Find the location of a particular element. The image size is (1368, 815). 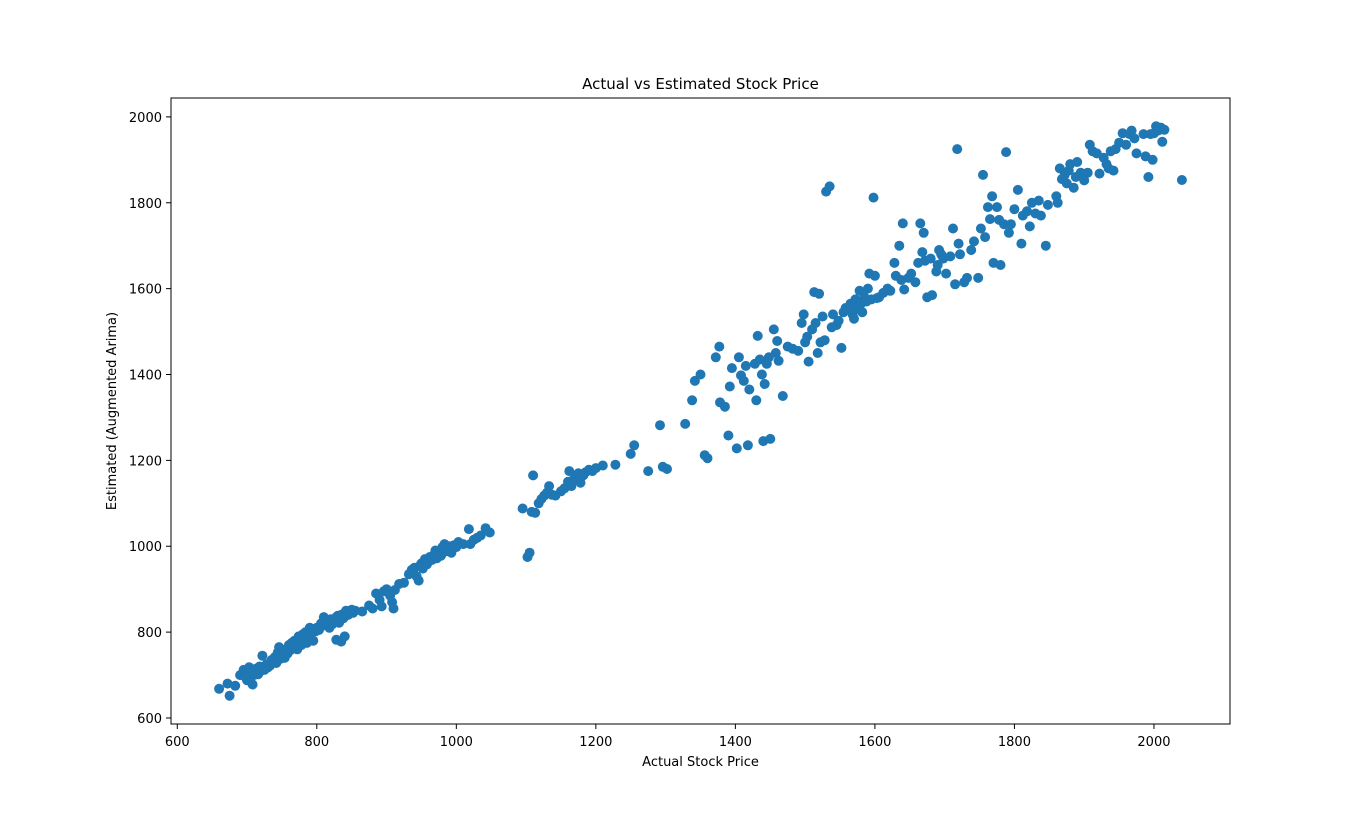

x-tick-label: 1800 is located at coordinates (1014, 742).